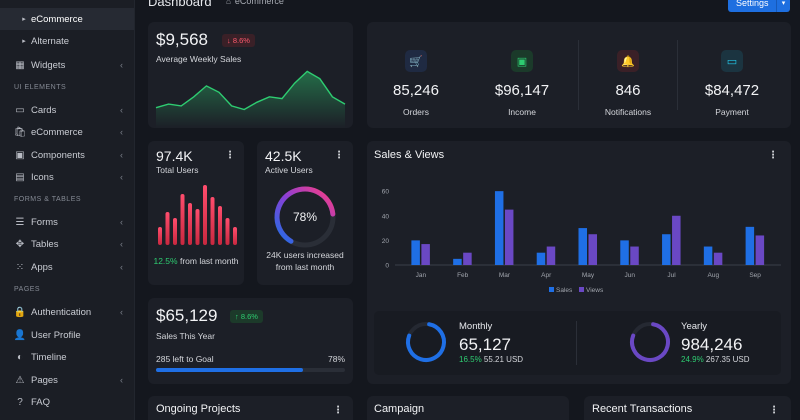  What do you see at coordinates (49, 357) in the screenshot?
I see `sidebar-item-label: Timeline` at bounding box center [49, 357].